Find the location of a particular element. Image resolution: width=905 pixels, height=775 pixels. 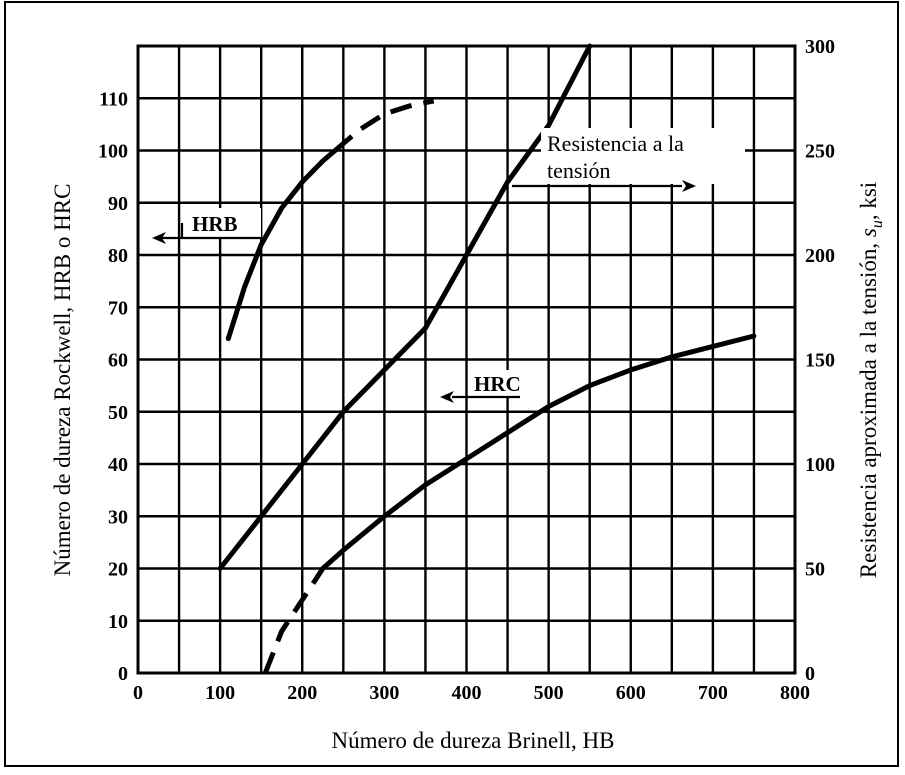

y-left-tick-label: 80 is located at coordinates (118, 256).